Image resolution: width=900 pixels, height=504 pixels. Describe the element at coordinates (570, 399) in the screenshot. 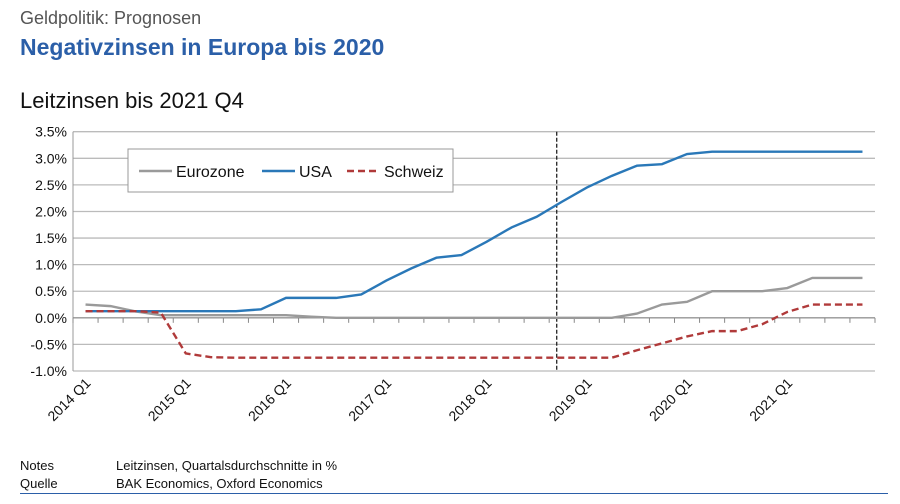

I see `x-tick-label: 2019 Q1` at that location.